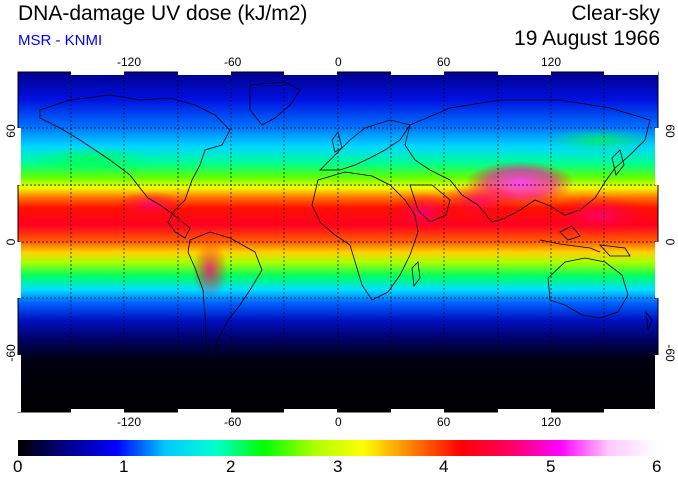 The height and width of the screenshot is (480, 678). I want to click on colorbar-tick: 3, so click(338, 466).